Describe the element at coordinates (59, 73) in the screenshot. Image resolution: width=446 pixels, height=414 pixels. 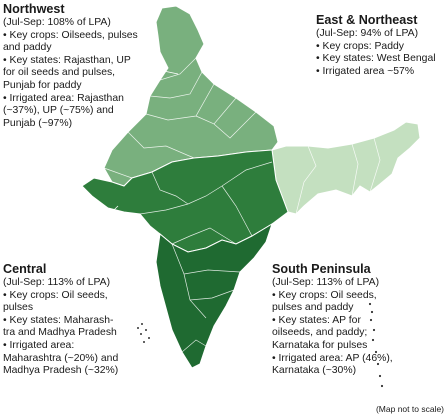
I see `northwest-line: for oil seeds and pulses,` at that location.